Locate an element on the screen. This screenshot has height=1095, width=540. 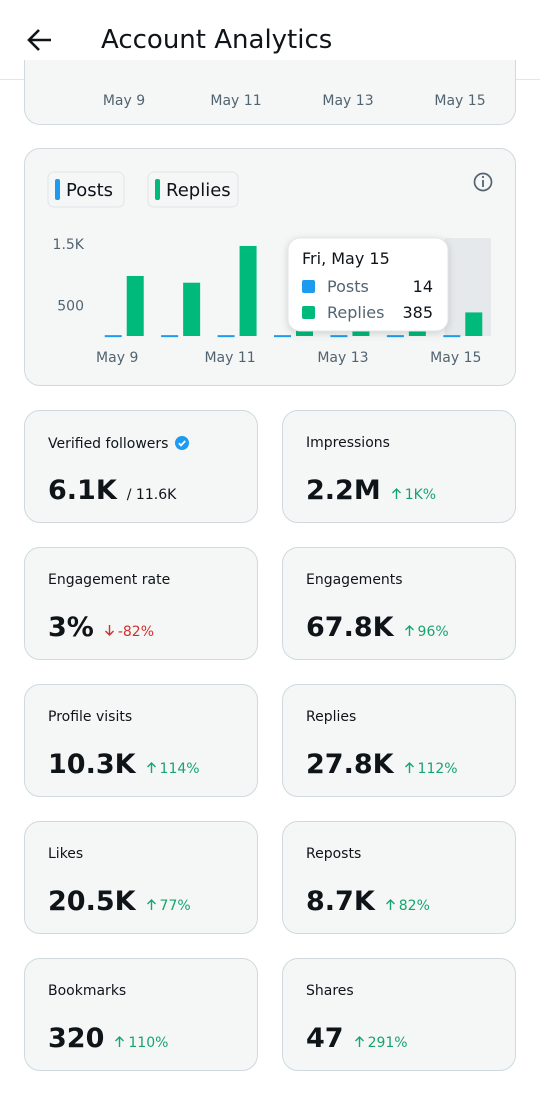
stat-change-text: 82% is located at coordinates (414, 906).